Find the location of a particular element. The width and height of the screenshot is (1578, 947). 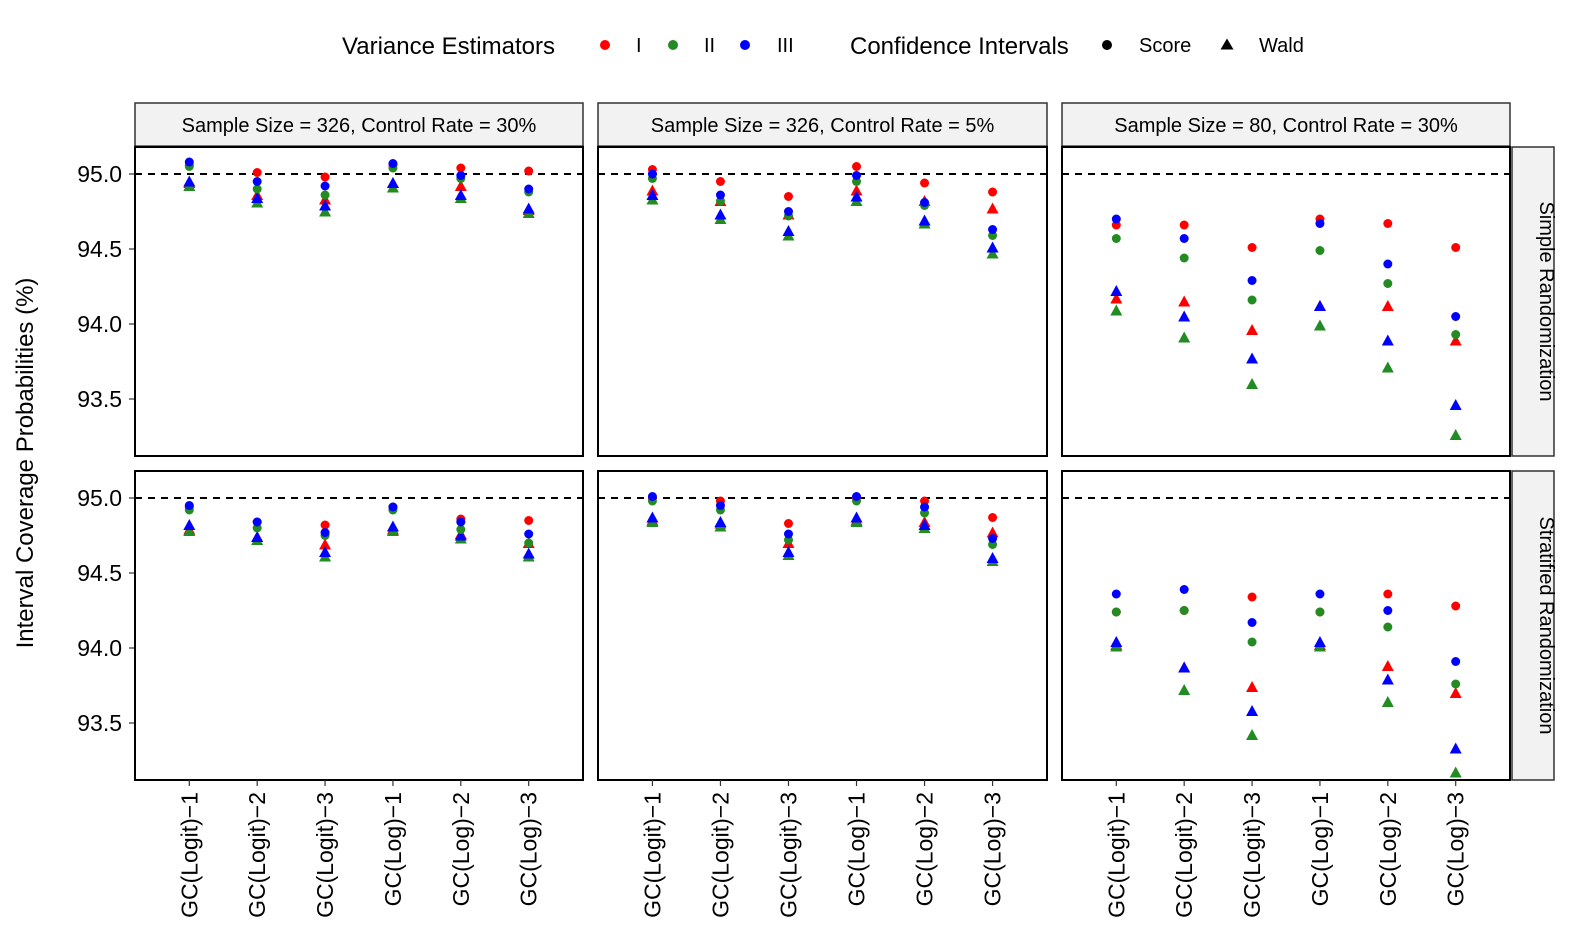

legend-marker-I is located at coordinates (605, 45).